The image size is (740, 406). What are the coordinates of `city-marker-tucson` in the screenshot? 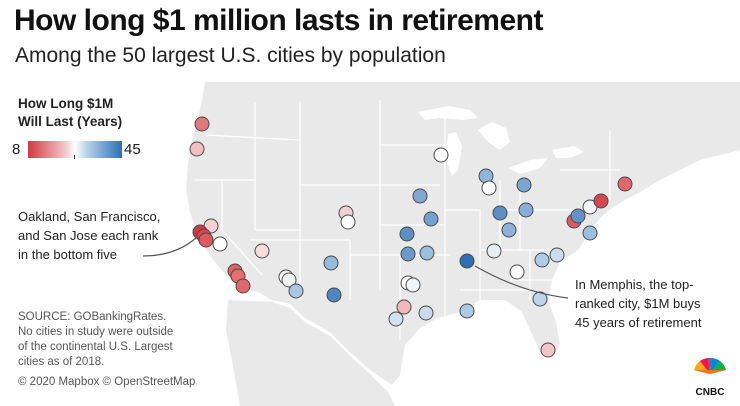 It's located at (296, 291).